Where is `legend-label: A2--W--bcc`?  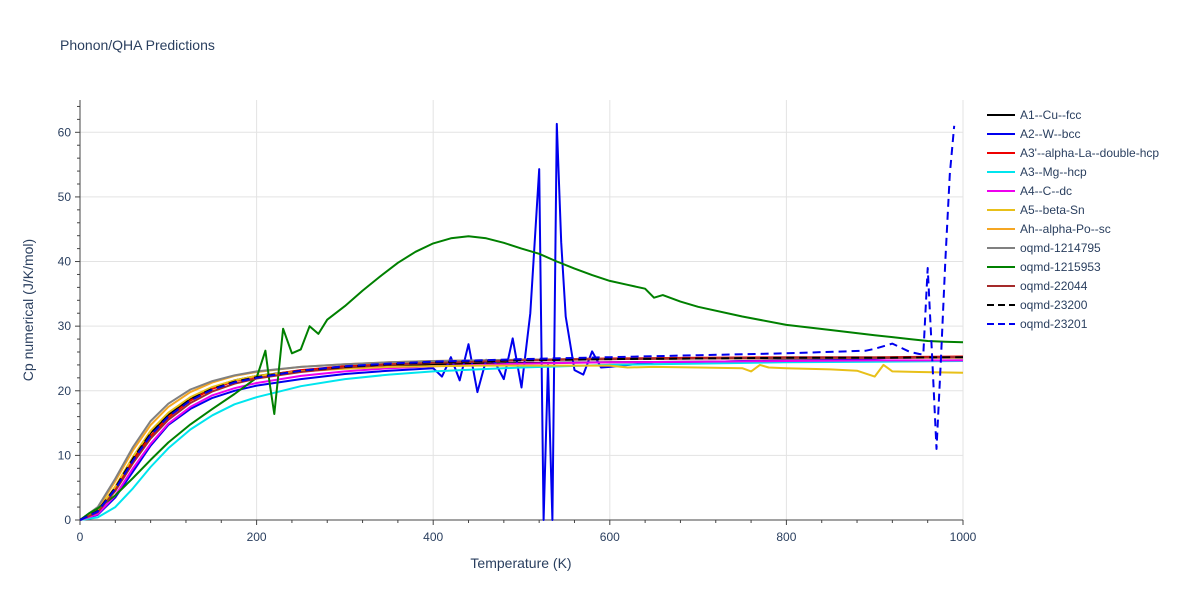 legend-label: A2--W--bcc is located at coordinates (1050, 134).